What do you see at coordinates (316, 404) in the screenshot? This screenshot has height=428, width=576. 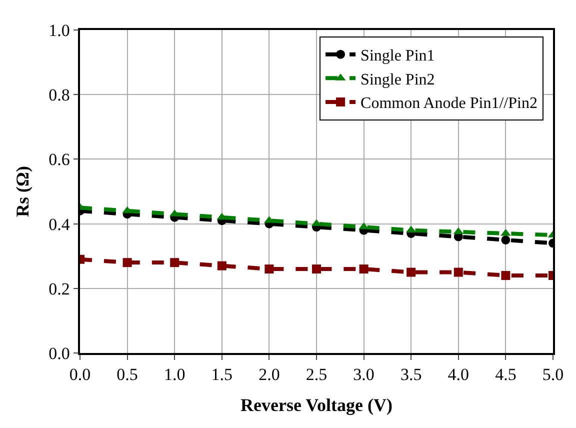 I see `x-axis-title: Reverse Voltage (V)` at bounding box center [316, 404].